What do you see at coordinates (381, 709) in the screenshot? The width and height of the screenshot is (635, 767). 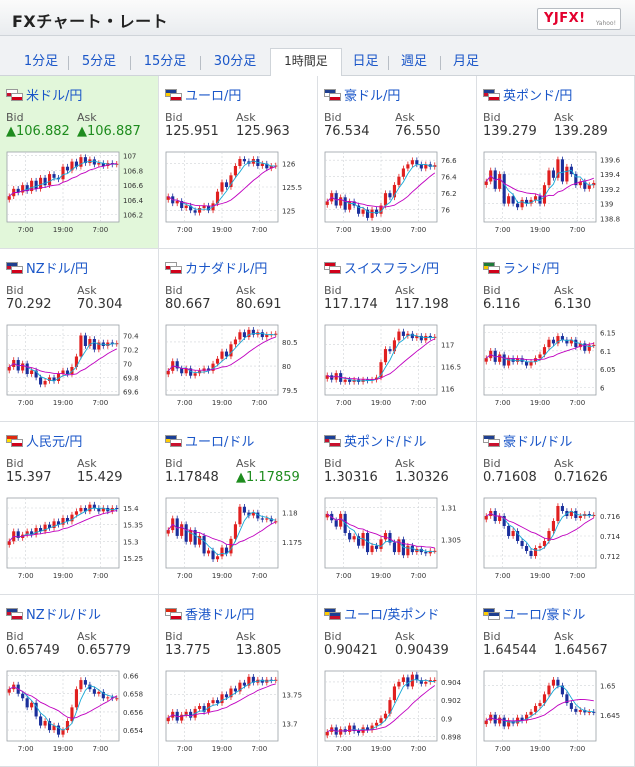 I see `ma-slow-line` at bounding box center [381, 709].